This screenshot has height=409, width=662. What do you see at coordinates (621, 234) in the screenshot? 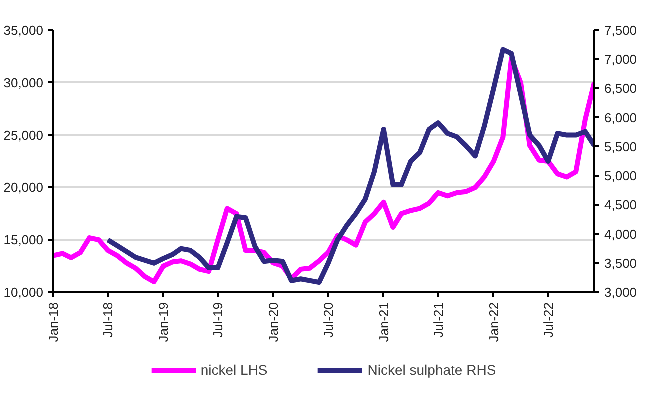
I see `y2-tick-label: 4,000` at bounding box center [621, 234].